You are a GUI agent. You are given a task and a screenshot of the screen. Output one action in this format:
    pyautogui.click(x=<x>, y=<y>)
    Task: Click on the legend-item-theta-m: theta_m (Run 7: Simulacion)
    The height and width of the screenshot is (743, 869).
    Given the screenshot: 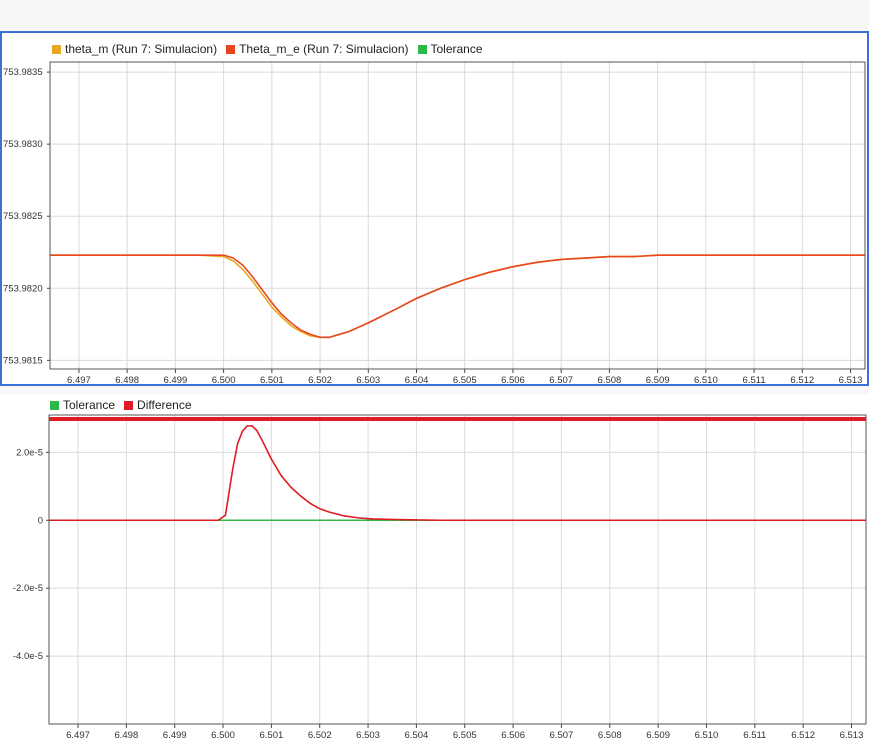 What is the action you would take?
    pyautogui.click(x=134, y=49)
    